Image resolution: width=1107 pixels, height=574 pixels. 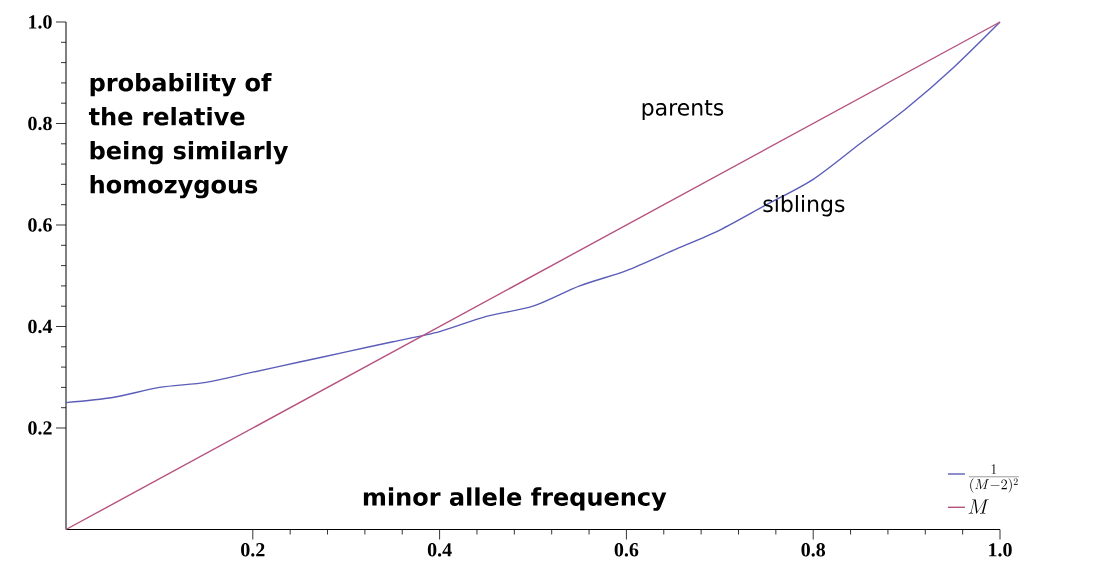 What do you see at coordinates (993, 478) in the screenshot?
I see `legend-label: $\frac{1}{(M-2)^{2}}$` at bounding box center [993, 478].